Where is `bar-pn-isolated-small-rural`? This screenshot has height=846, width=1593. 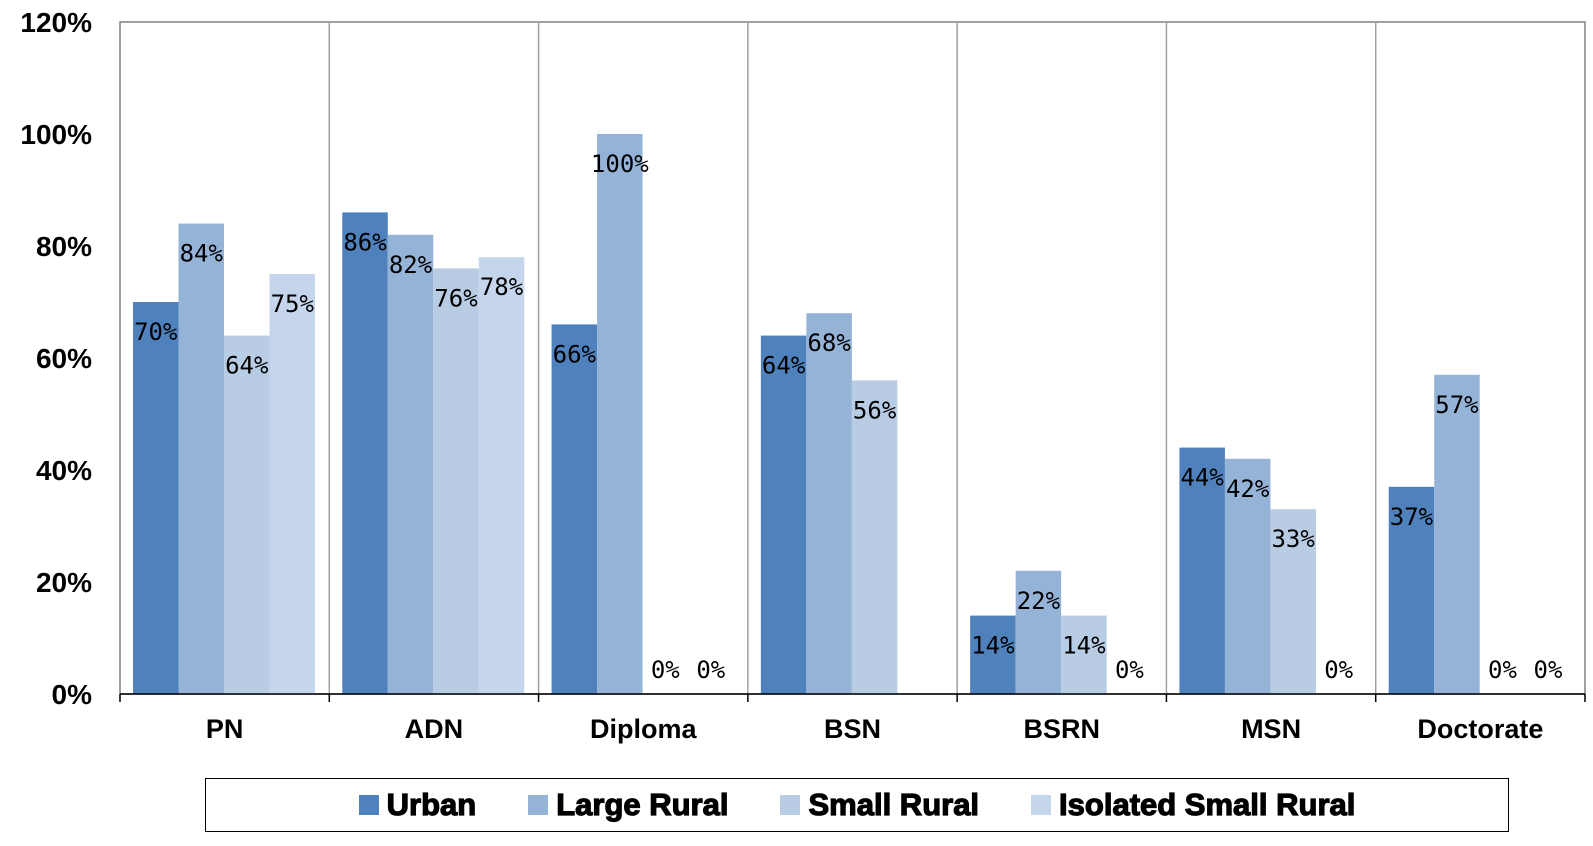 bar-pn-isolated-small-rural is located at coordinates (292, 484).